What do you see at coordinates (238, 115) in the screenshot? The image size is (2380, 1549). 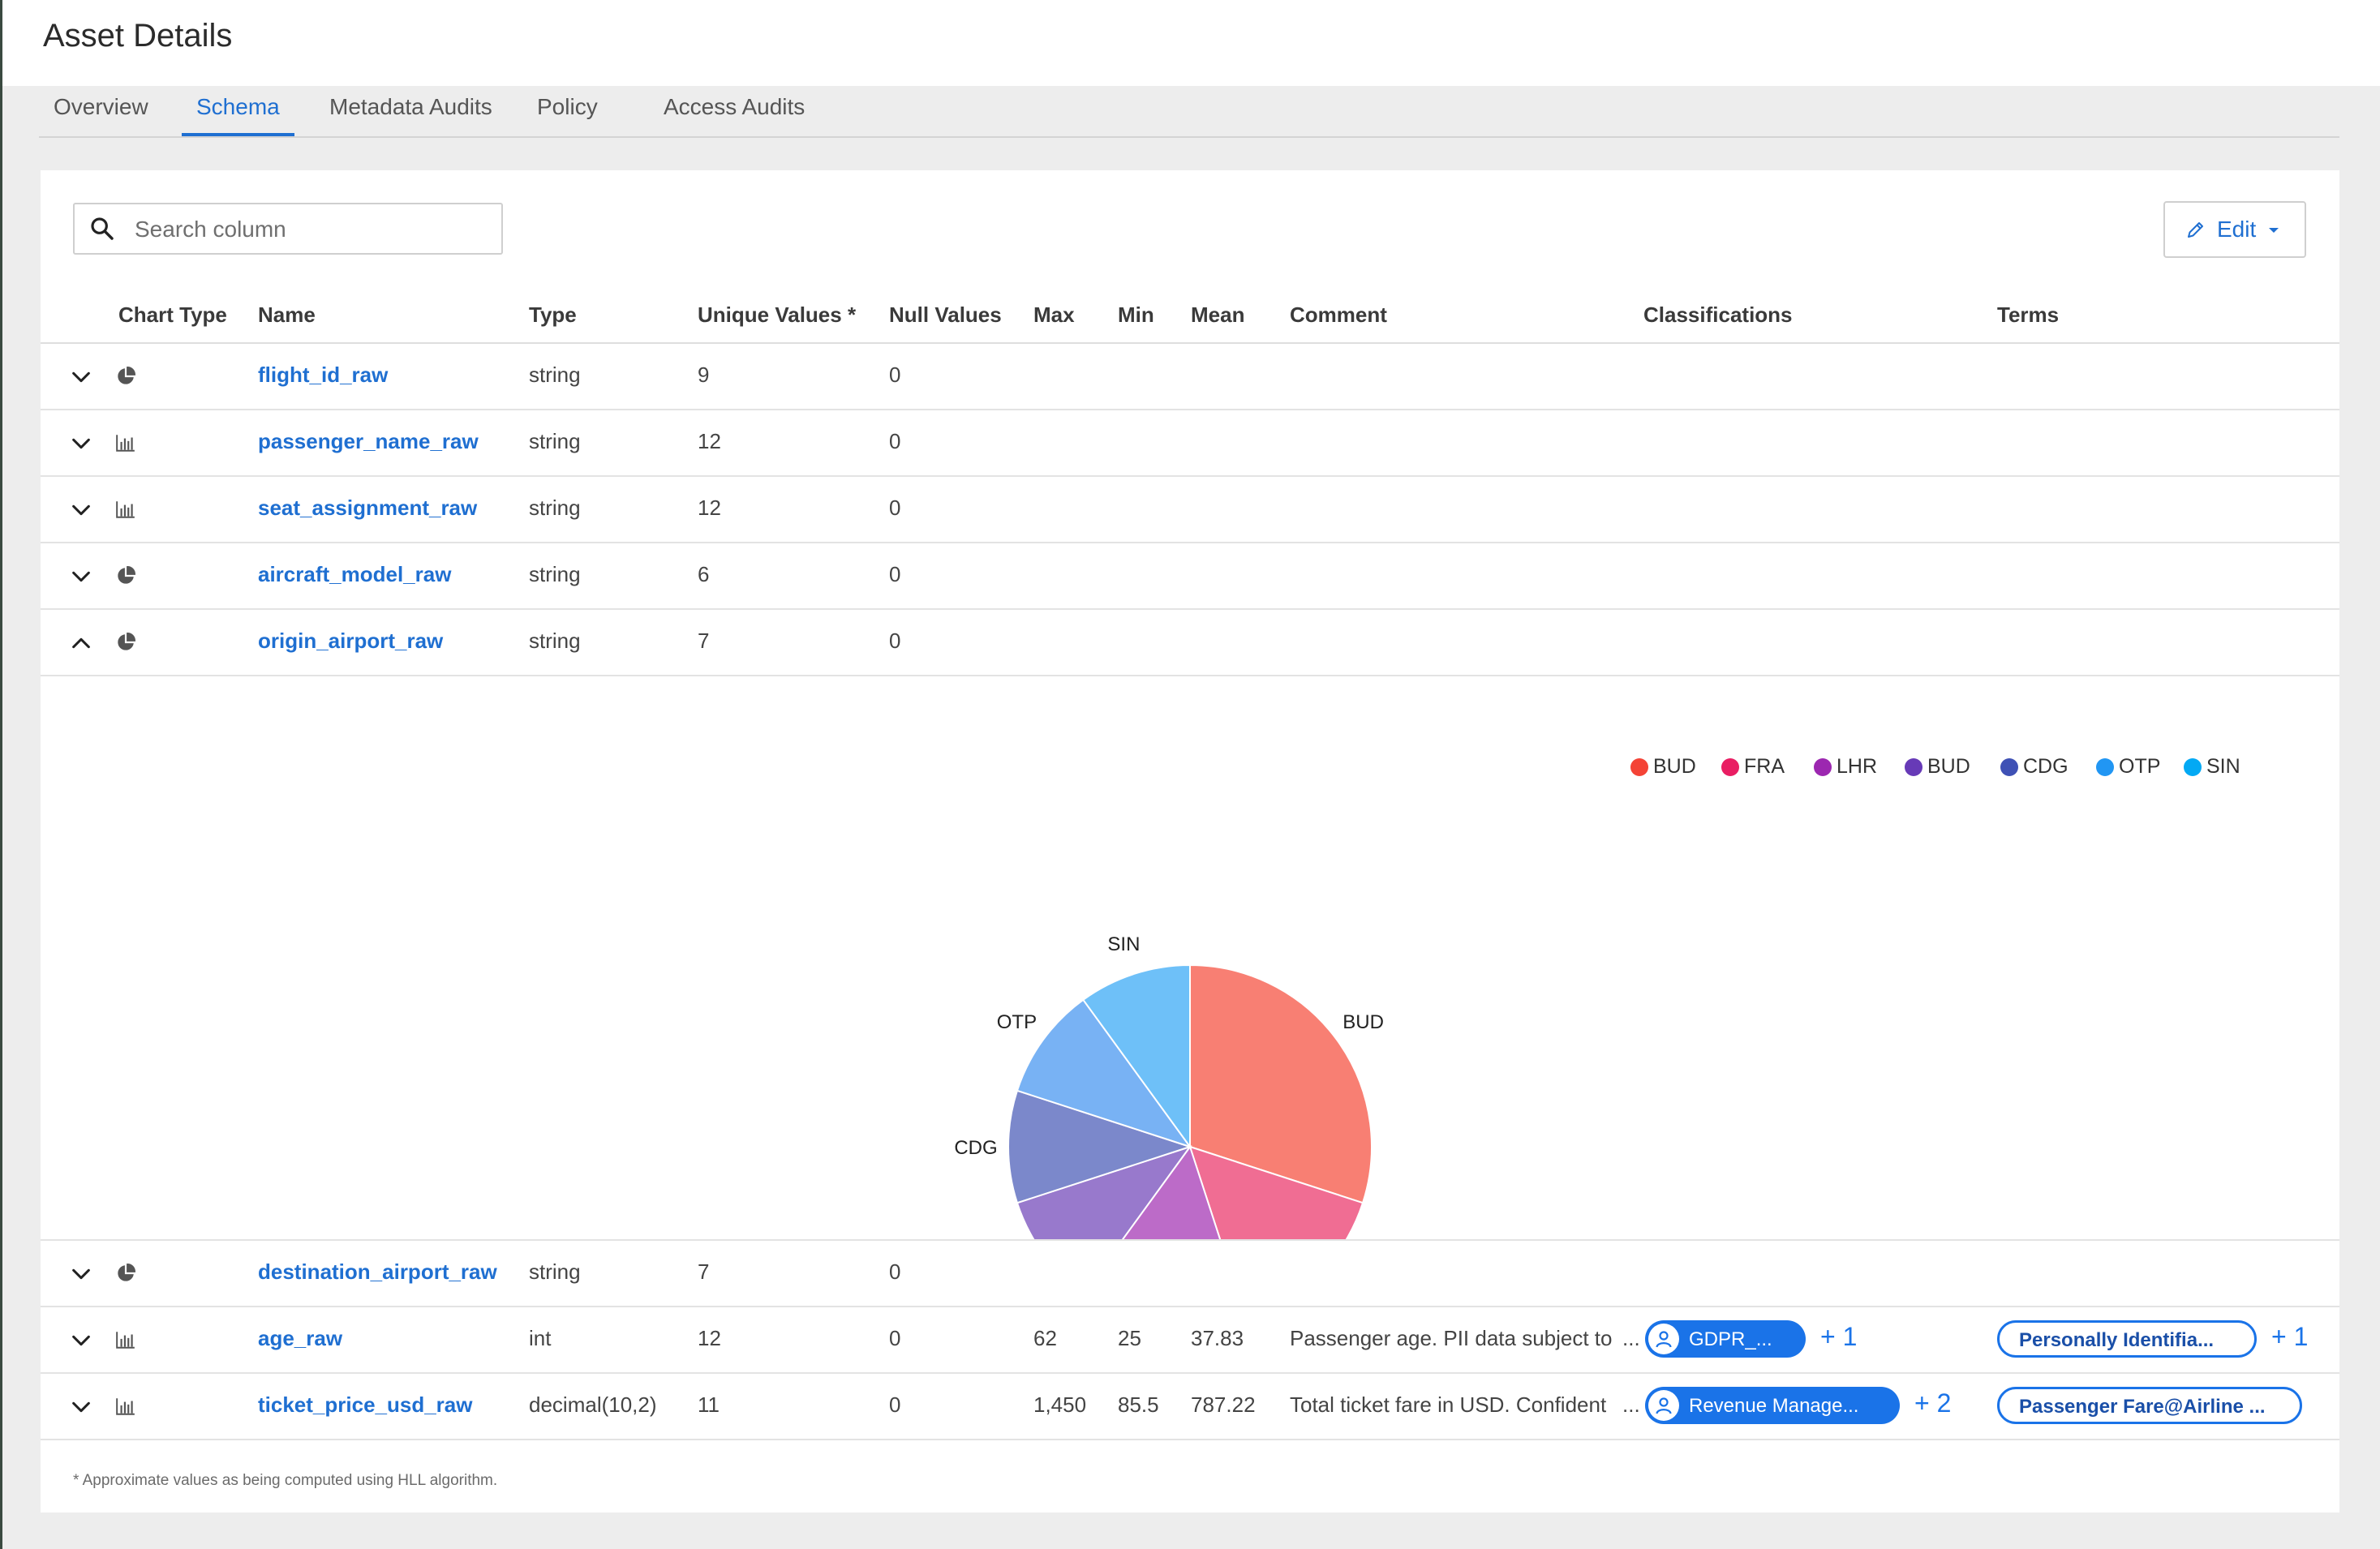 I see `tab-schema: Schema` at bounding box center [238, 115].